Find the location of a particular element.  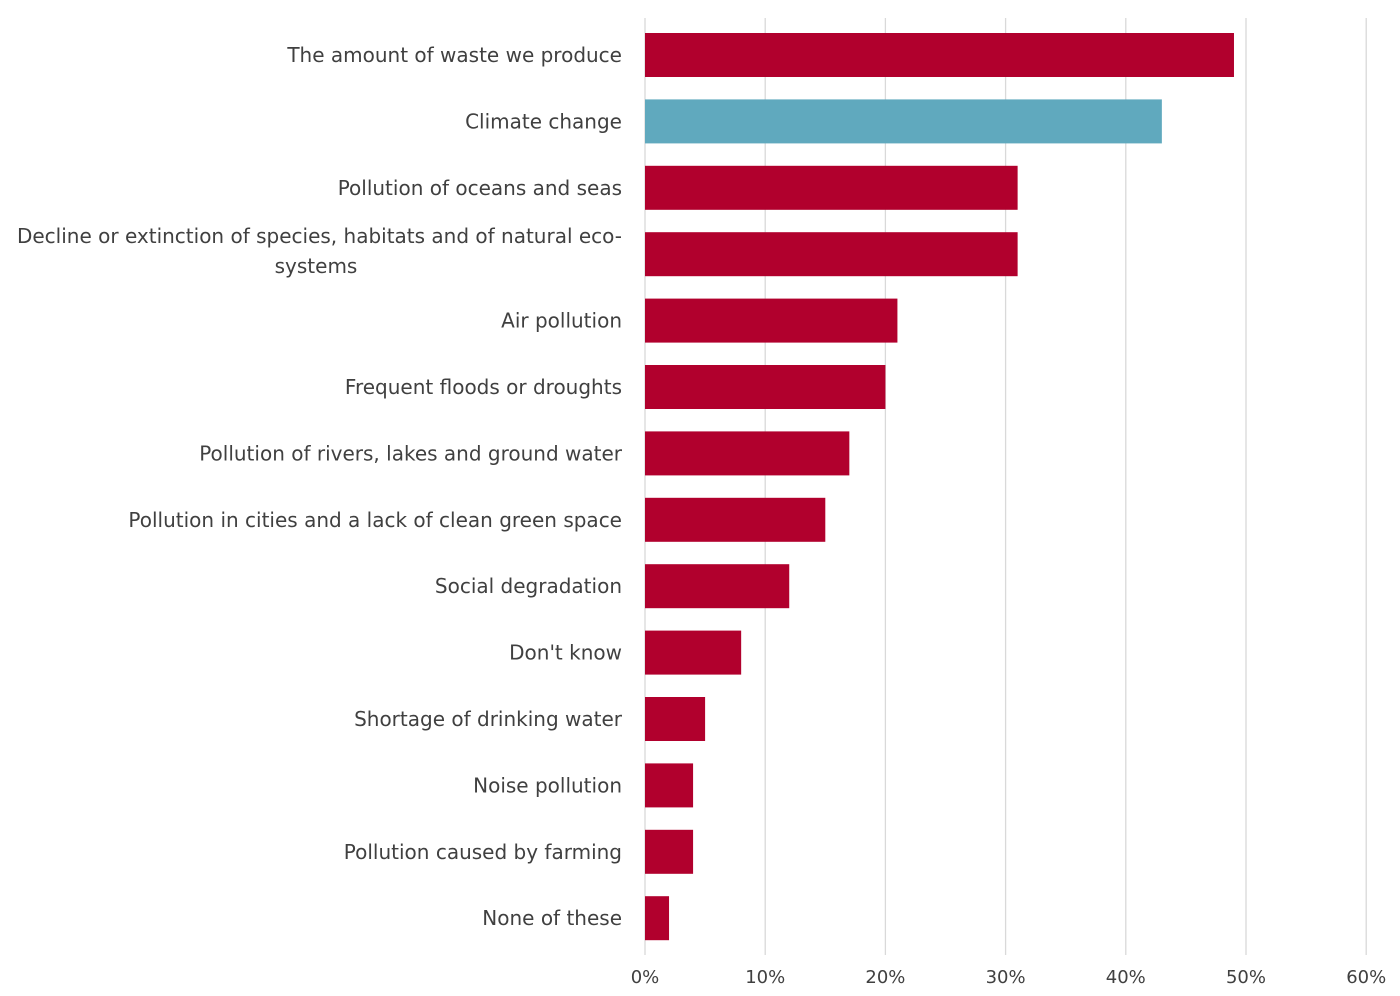

category-label-line: Pollution of oceans and seas is located at coordinates (480, 188).